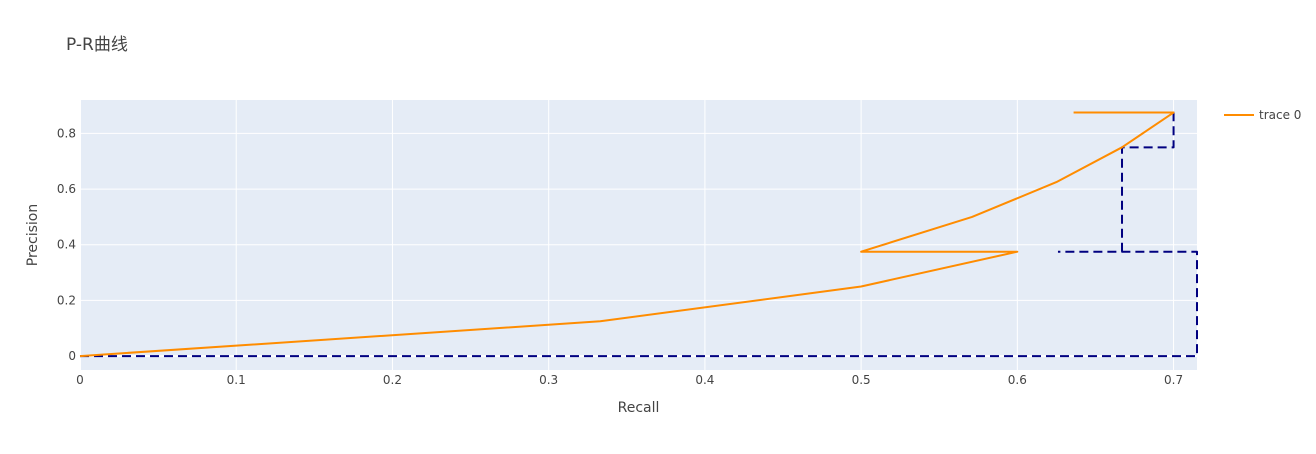 This screenshot has height=454, width=1316. Describe the element at coordinates (1017, 380) in the screenshot. I see `x-tick-label: 0.6` at that location.